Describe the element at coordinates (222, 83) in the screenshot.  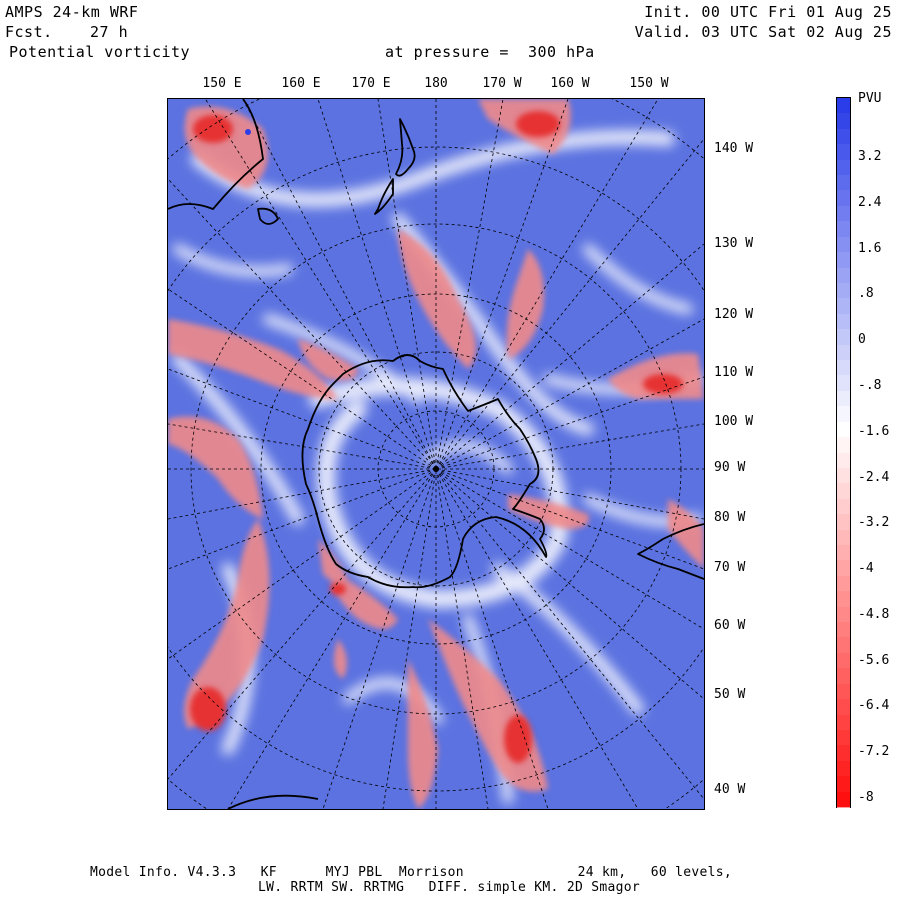
I see `top-lon-label: 150 E` at that location.